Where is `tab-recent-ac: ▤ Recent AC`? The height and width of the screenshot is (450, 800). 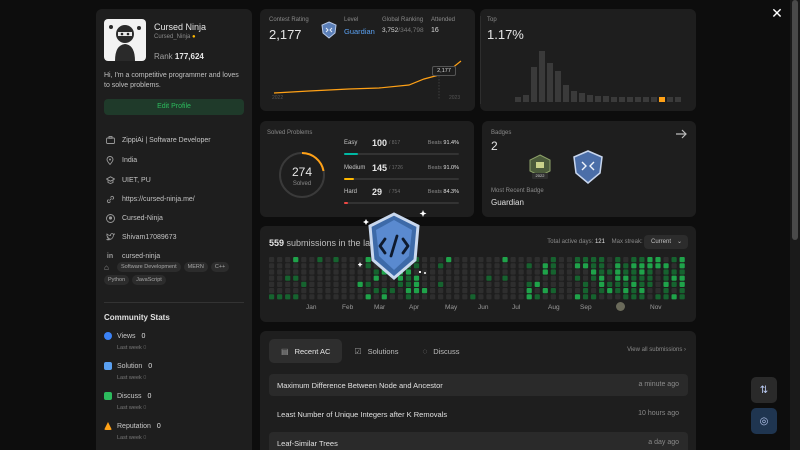
tab-recent-ac: ▤ Recent AC is located at coordinates (306, 351).